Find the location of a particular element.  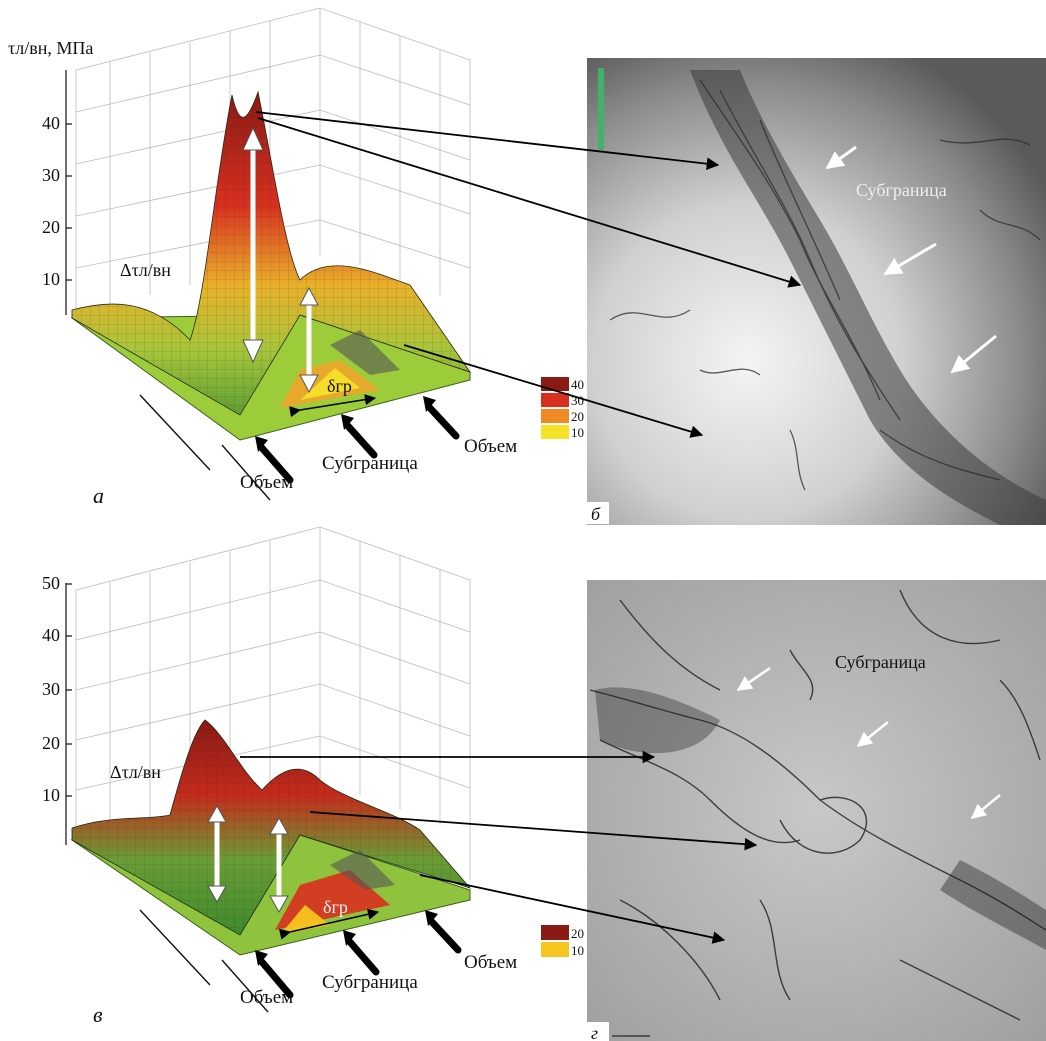

label-subgranica-b: Субграница is located at coordinates (901, 190).